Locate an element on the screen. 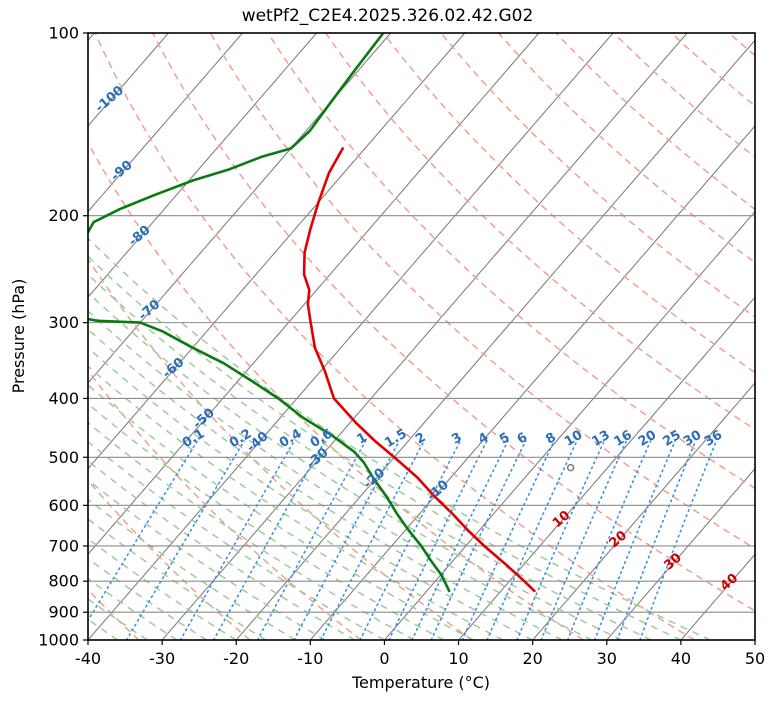  y-tick-label: 400 is located at coordinates (63, 398).